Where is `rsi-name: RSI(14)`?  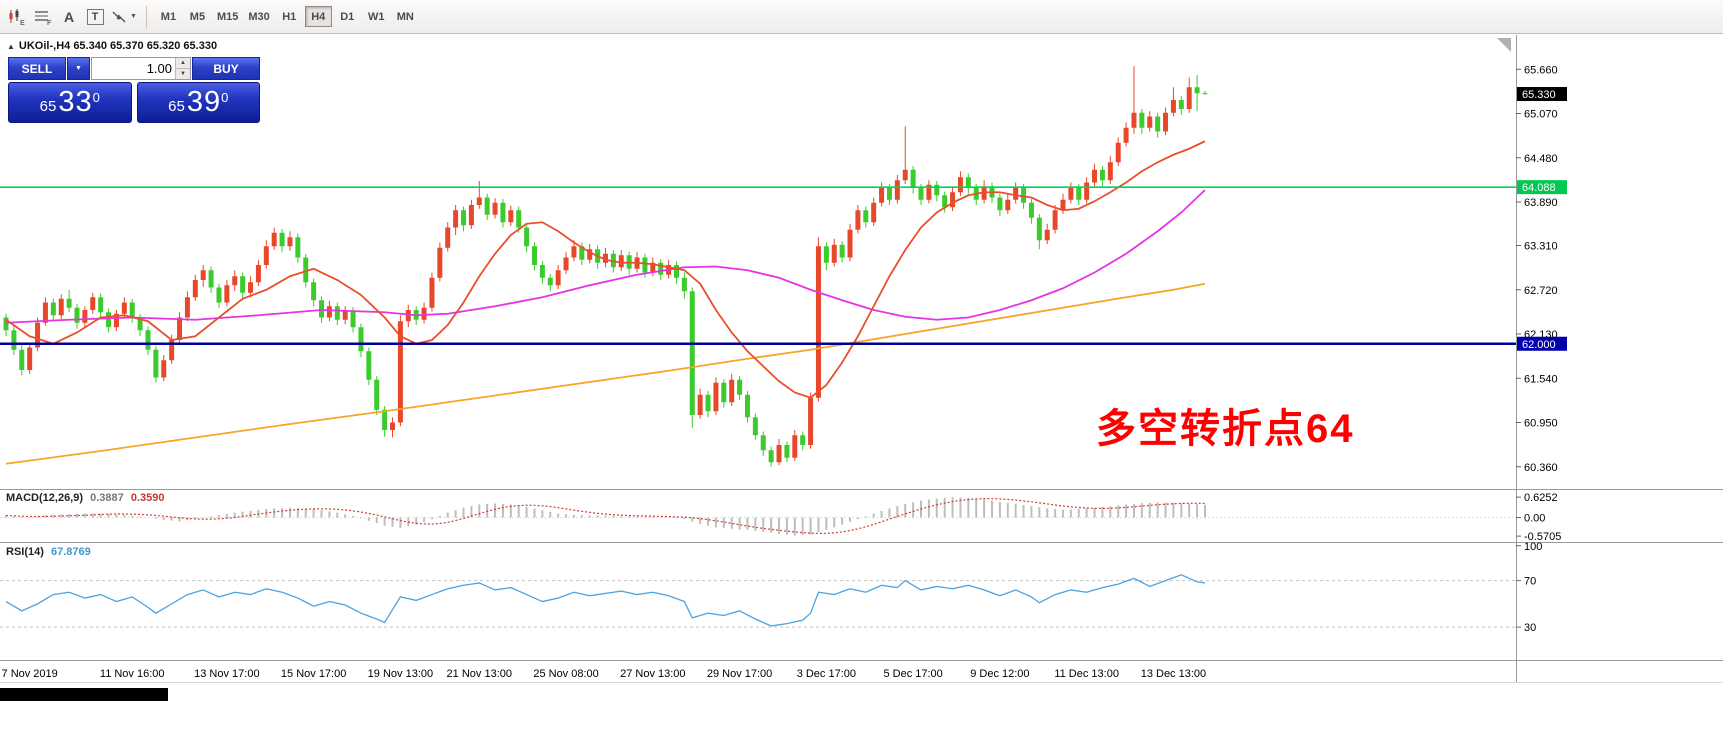
rsi-name: RSI(14) is located at coordinates (25, 552).